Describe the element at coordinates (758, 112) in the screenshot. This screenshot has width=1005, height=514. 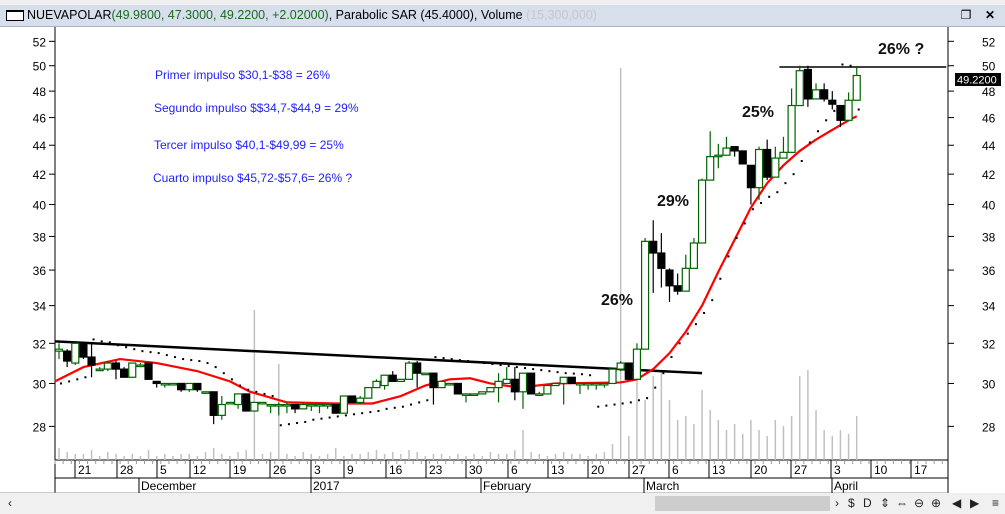
I see `pct-label-3: 25%` at that location.